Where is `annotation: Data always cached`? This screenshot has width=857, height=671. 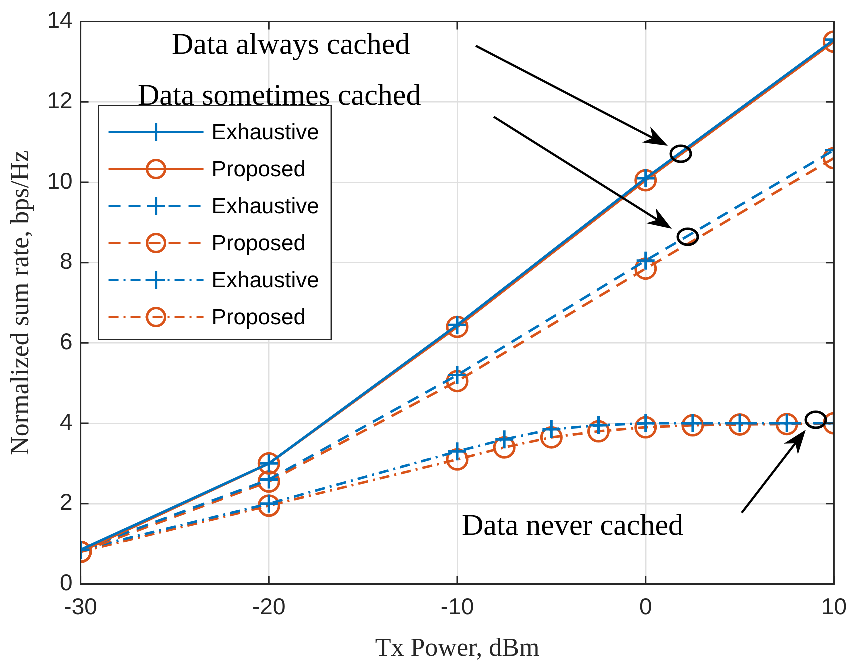 annotation: Data always cached is located at coordinates (291, 44).